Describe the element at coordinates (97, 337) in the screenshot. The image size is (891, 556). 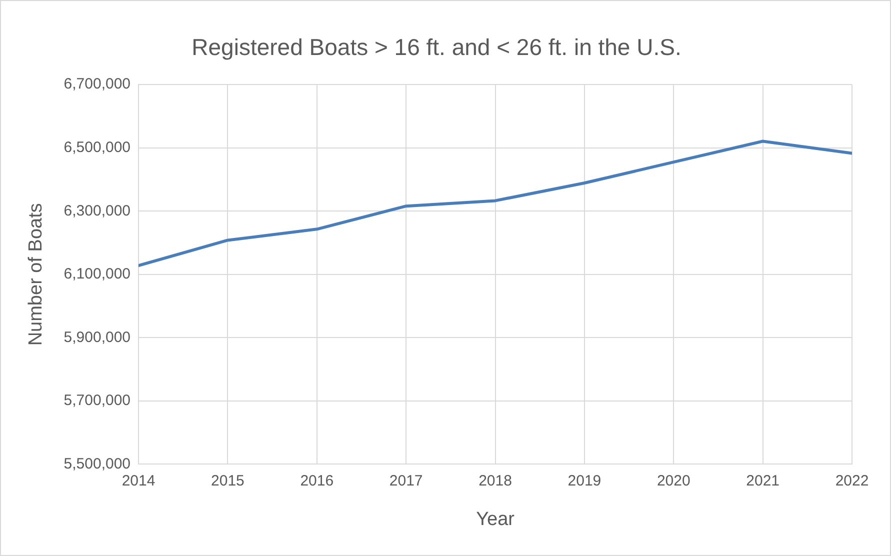
I see `y-tick-label: 5,900,000` at that location.